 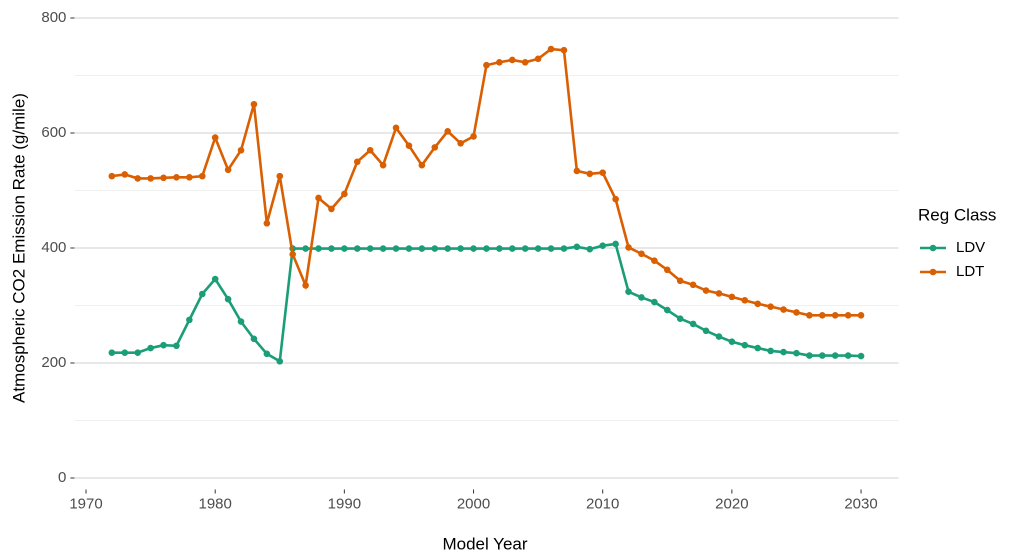 What do you see at coordinates (970, 271) in the screenshot?
I see `legend-label: LDT` at bounding box center [970, 271].